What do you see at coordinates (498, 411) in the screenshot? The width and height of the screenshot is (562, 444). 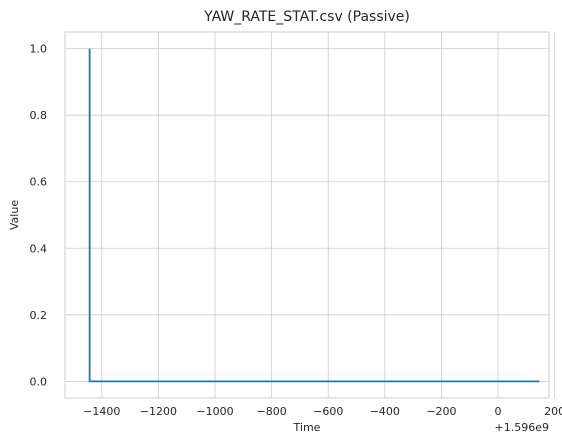 I see `x-tick-label: 0` at bounding box center [498, 411].